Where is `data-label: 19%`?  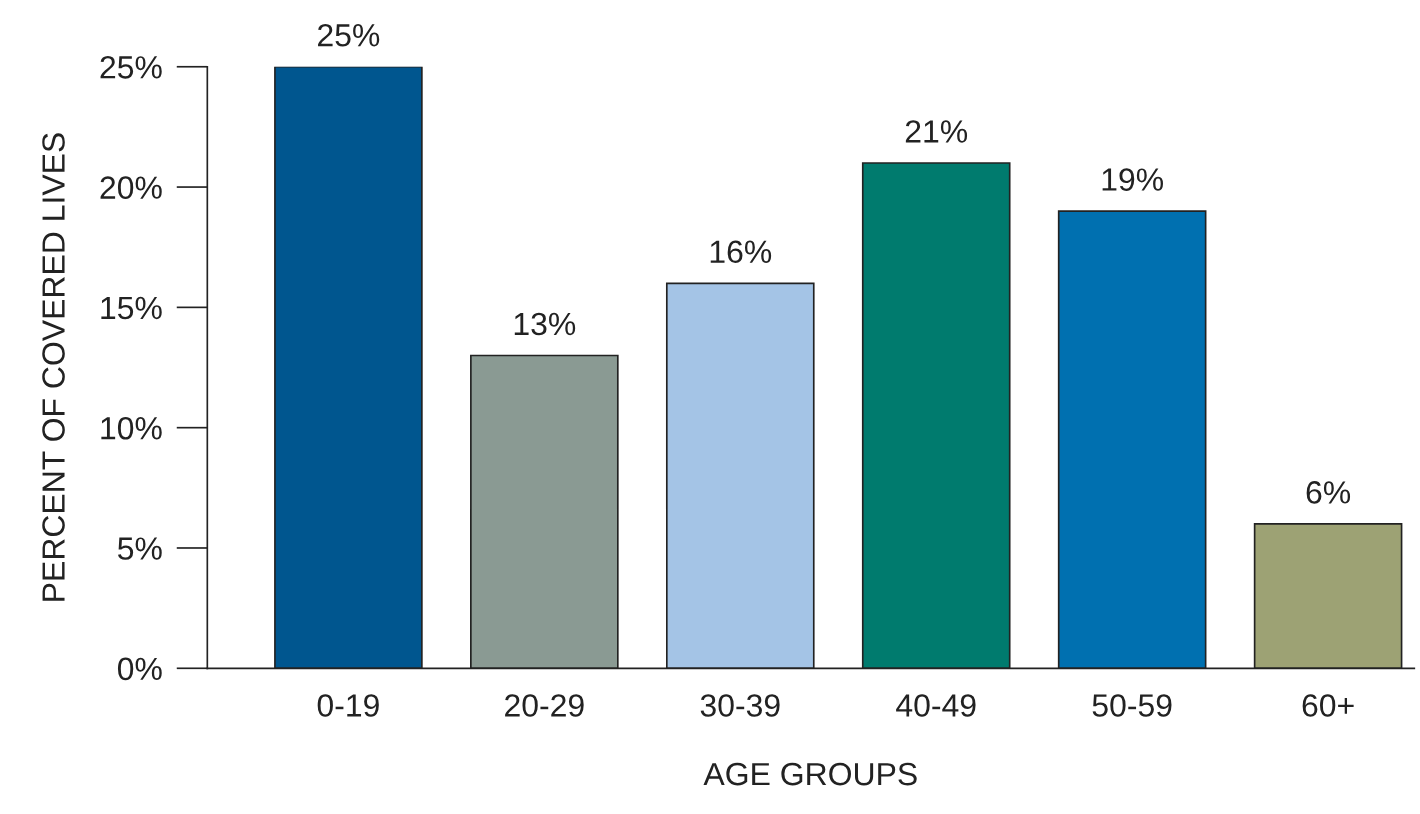
data-label: 19% is located at coordinates (1132, 179).